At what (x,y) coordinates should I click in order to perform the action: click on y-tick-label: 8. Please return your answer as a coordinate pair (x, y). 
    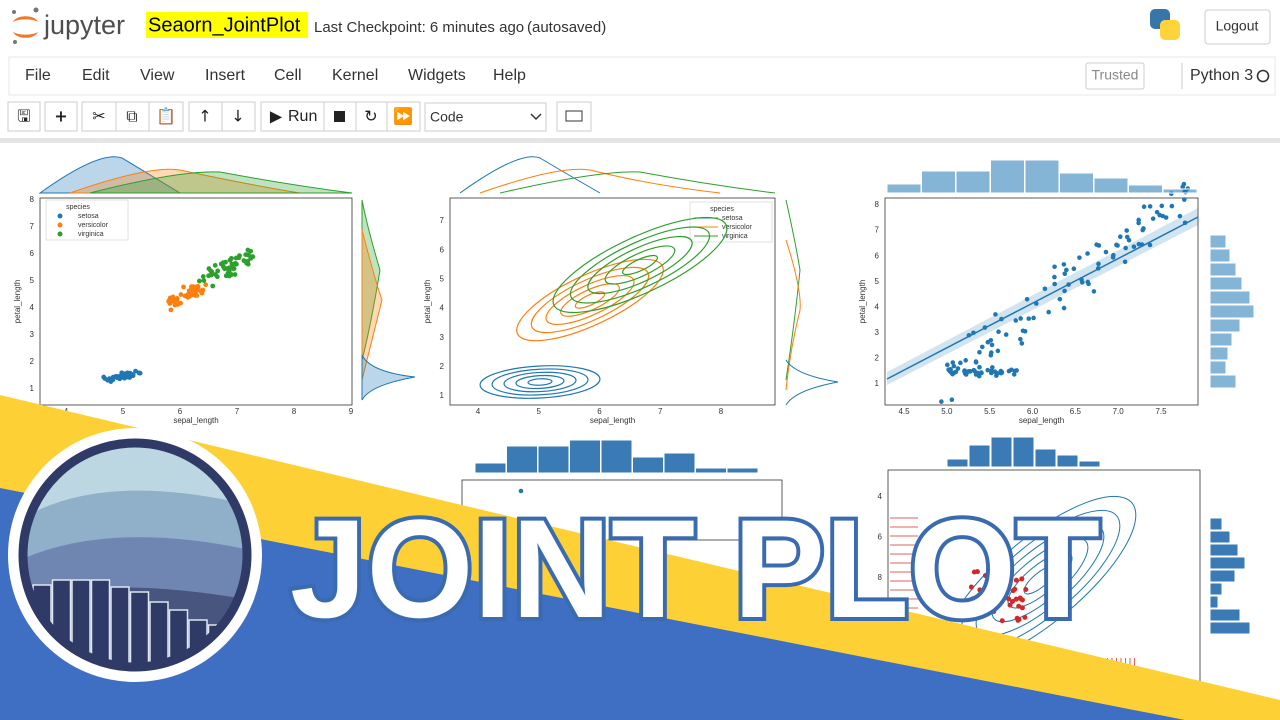
    Looking at the image, I should click on (32, 199).